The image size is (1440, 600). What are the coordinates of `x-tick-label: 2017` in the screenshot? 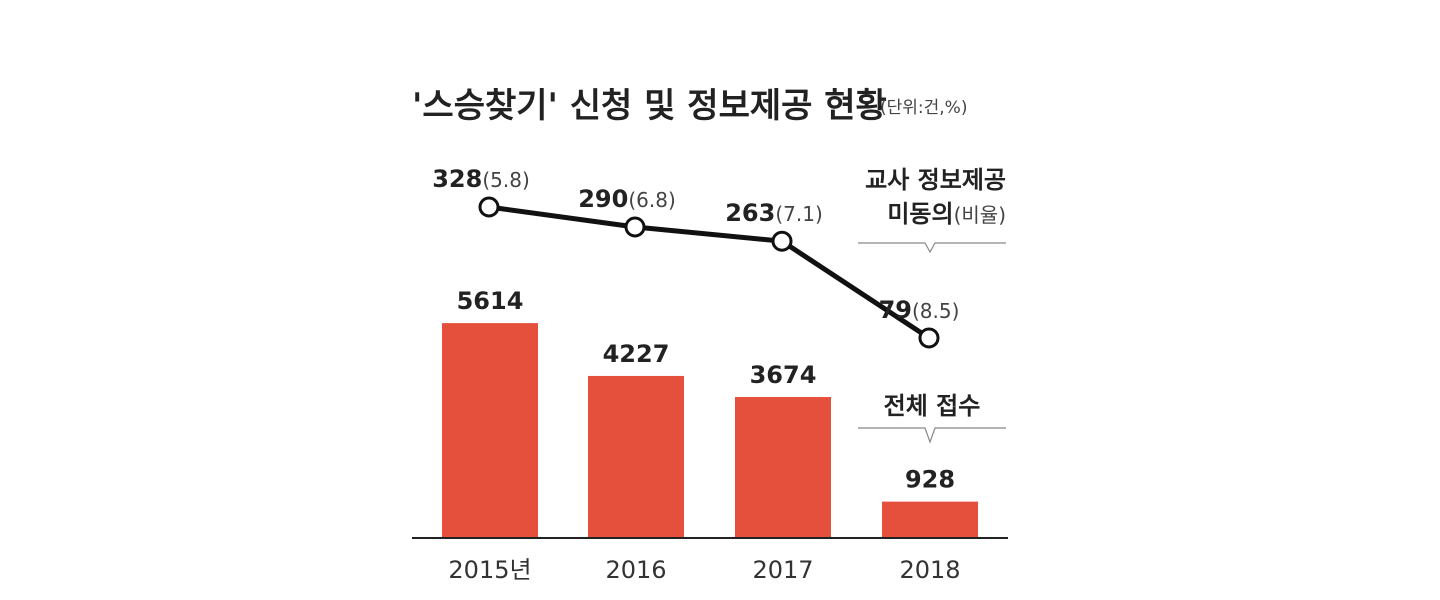 It's located at (782, 570).